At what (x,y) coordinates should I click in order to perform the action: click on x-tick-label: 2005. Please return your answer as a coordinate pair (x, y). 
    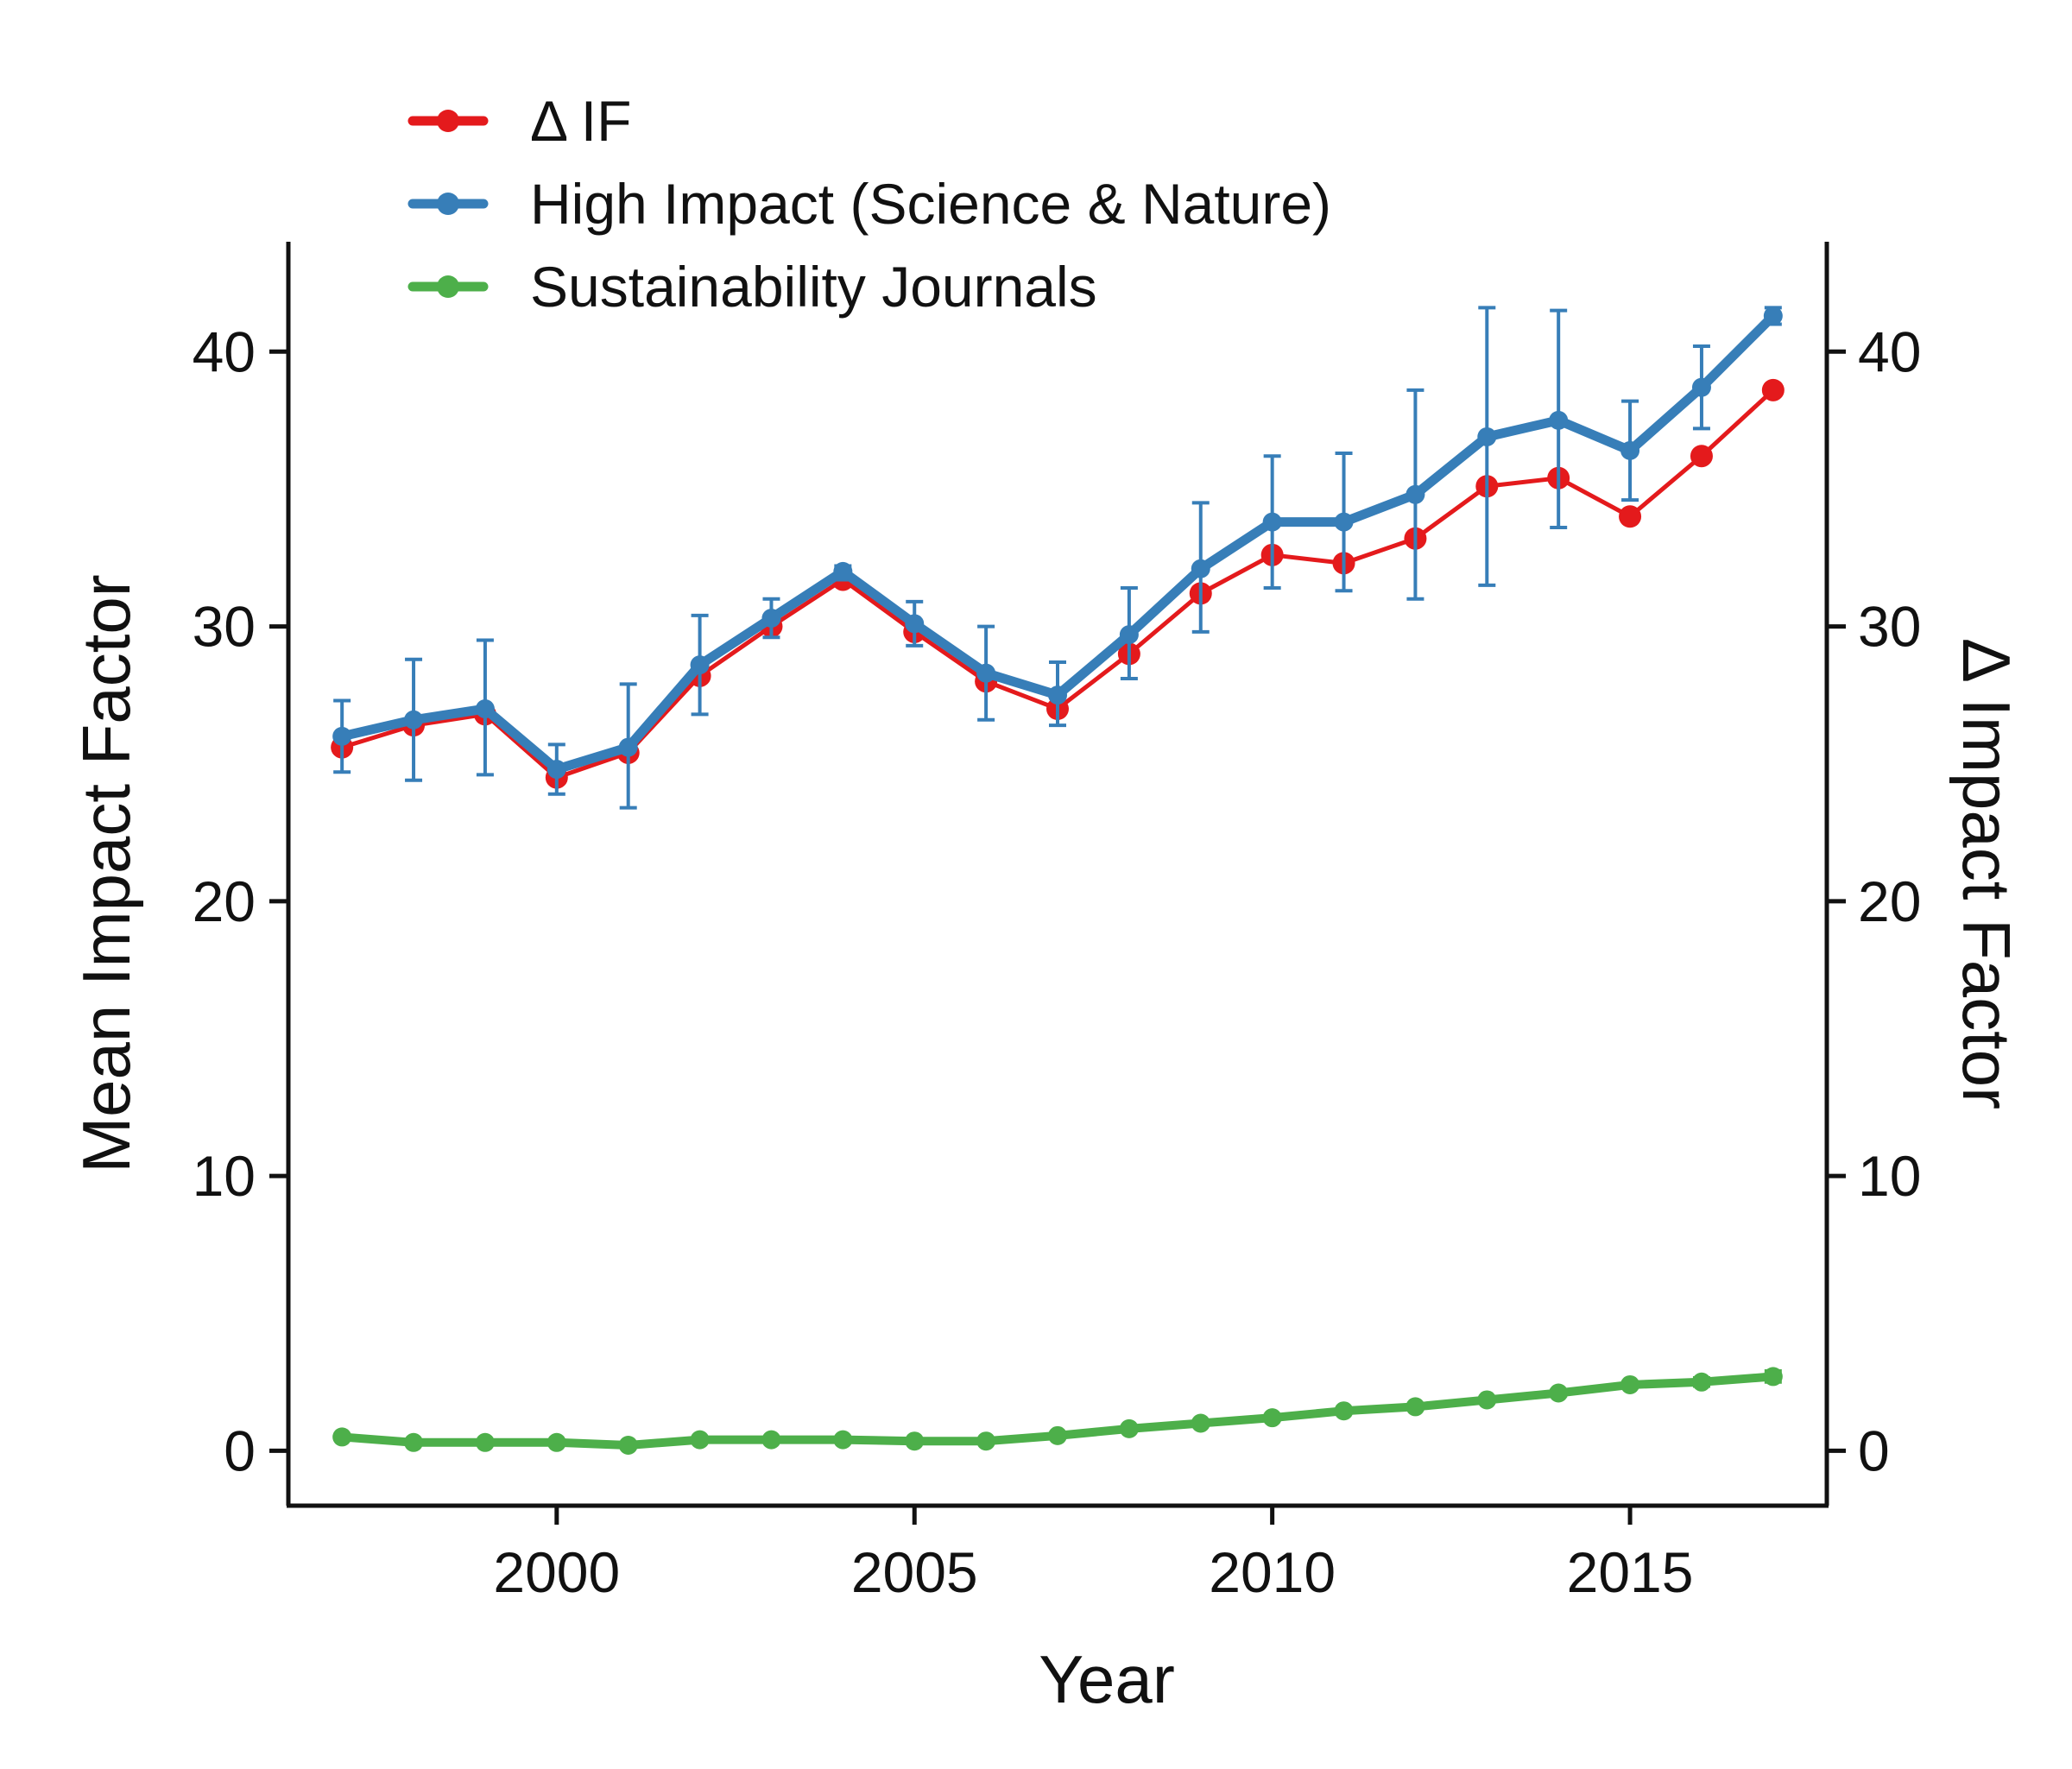
    Looking at the image, I should click on (914, 1572).